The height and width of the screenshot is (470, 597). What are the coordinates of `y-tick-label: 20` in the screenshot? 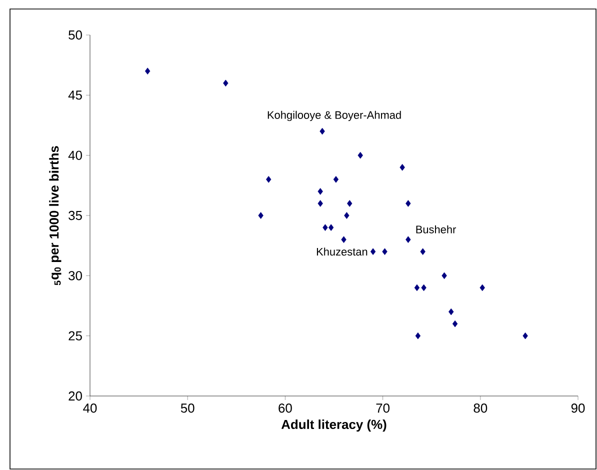 It's located at (75, 396).